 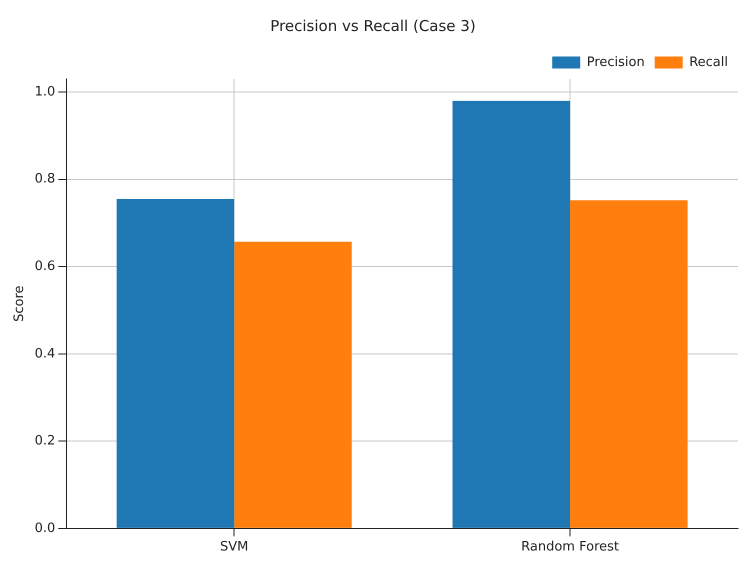 What do you see at coordinates (708, 62) in the screenshot?
I see `legend-label: Recall` at bounding box center [708, 62].